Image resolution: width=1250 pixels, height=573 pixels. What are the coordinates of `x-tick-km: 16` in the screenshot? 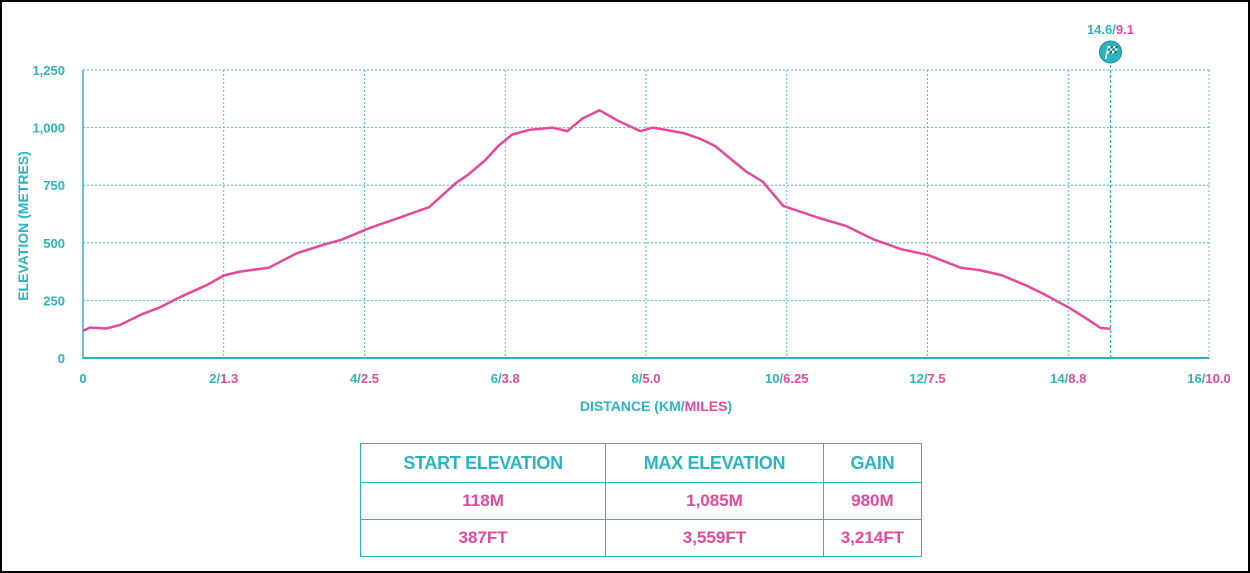 It's located at (1194, 378).